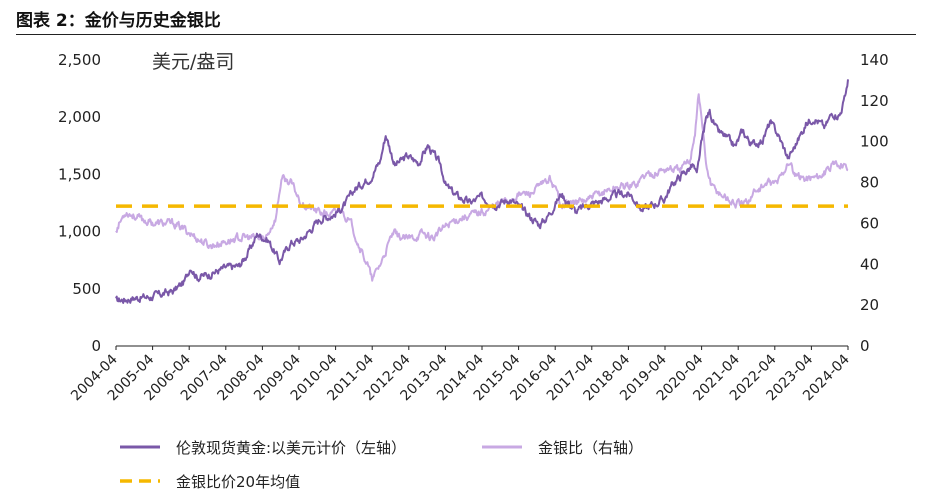 The image size is (928, 499). What do you see at coordinates (466, 34) in the screenshot?
I see `title-rule` at bounding box center [466, 34].